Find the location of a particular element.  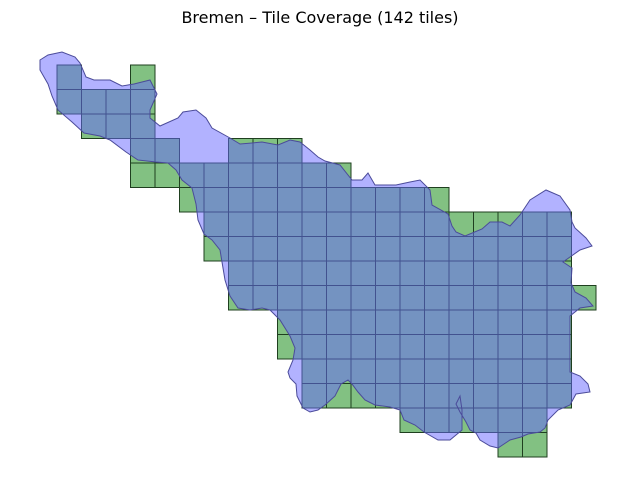

chart-title: Bremen – Tile Coverage (142 tiles) is located at coordinates (320, 17).